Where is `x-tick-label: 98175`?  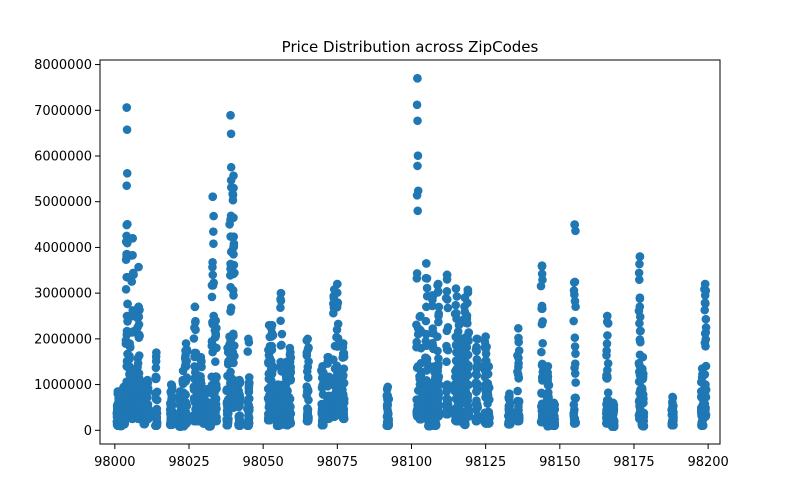
x-tick-label: 98175 is located at coordinates (633, 462).